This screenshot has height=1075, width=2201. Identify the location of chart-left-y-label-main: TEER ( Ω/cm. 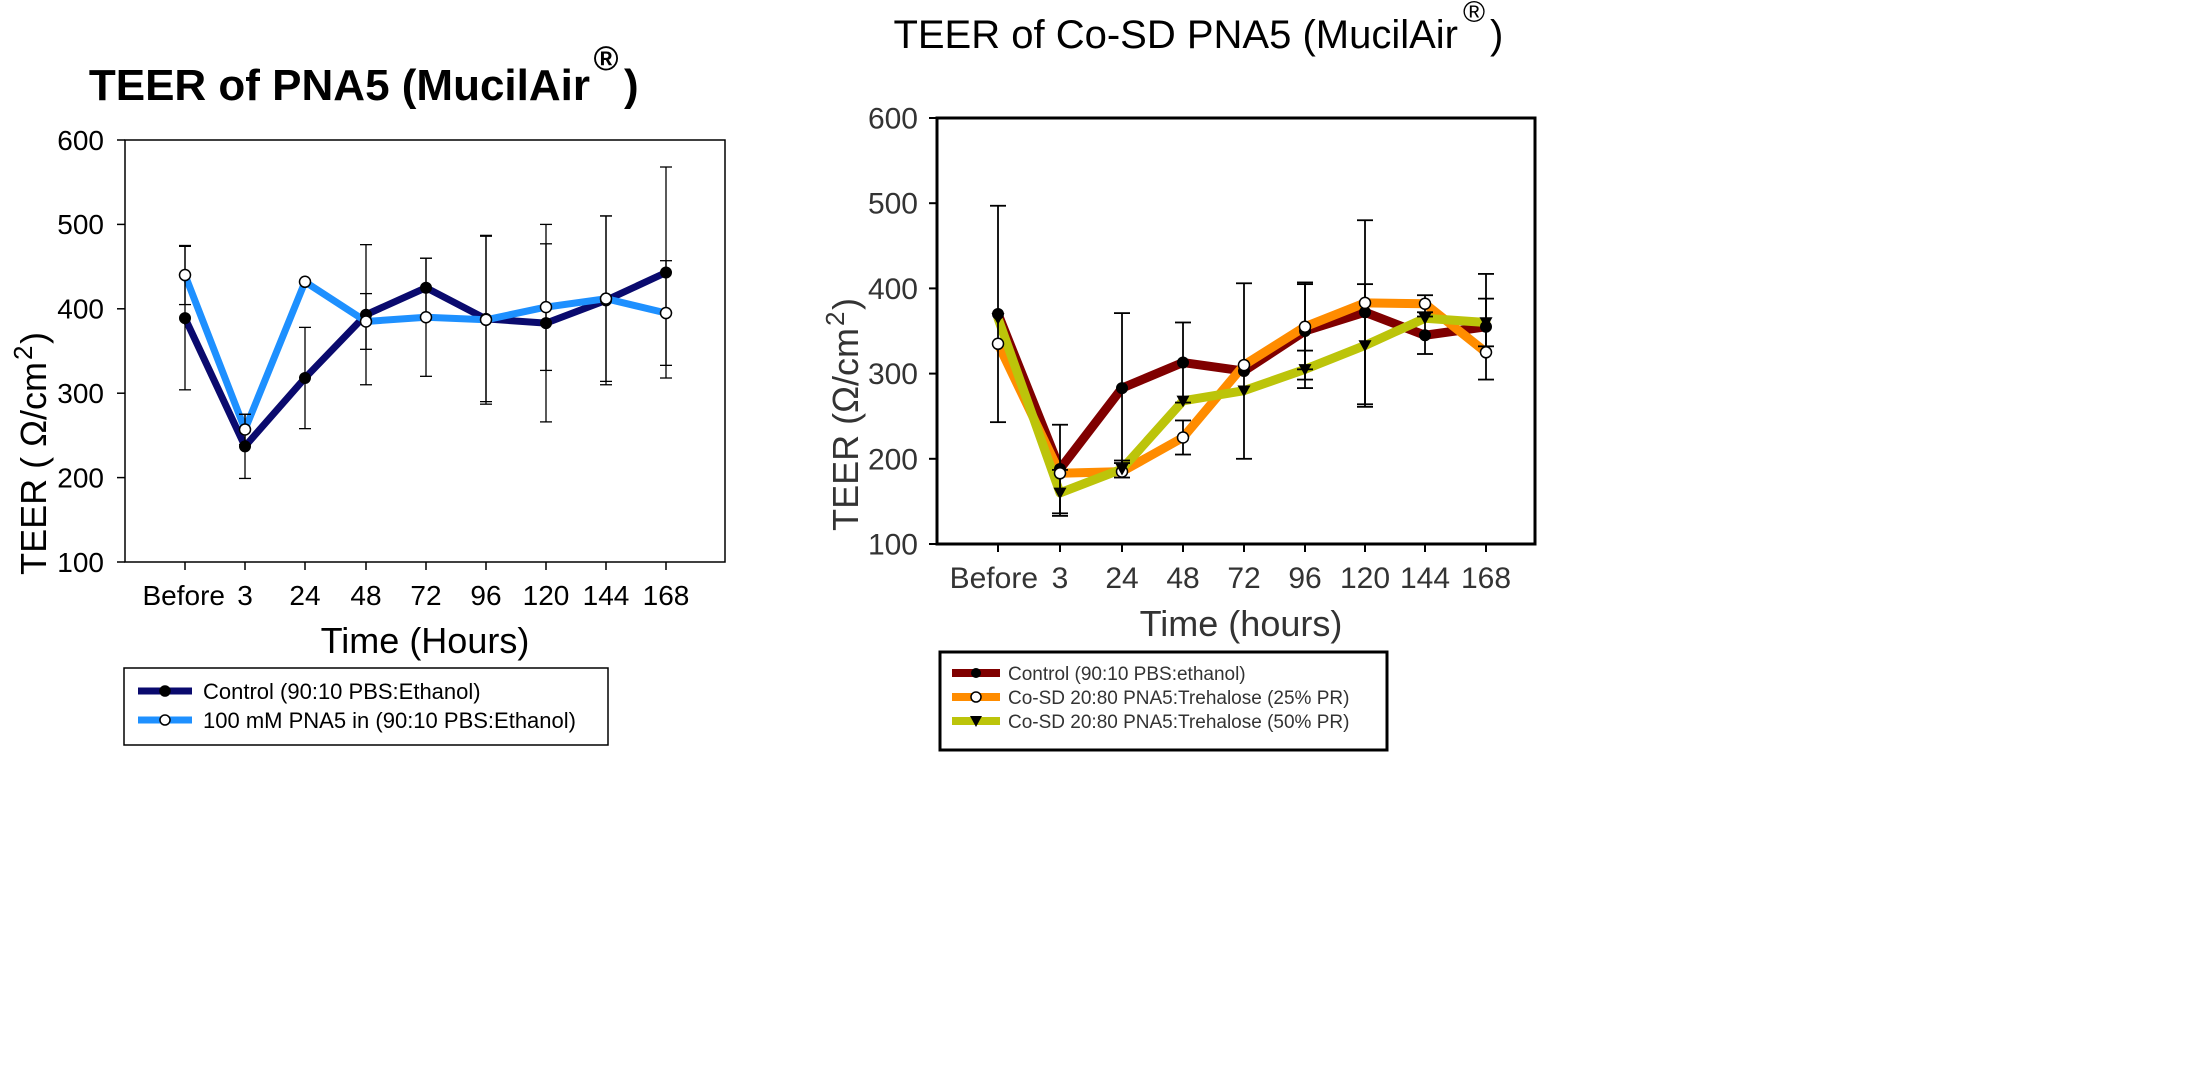
(33, 468).